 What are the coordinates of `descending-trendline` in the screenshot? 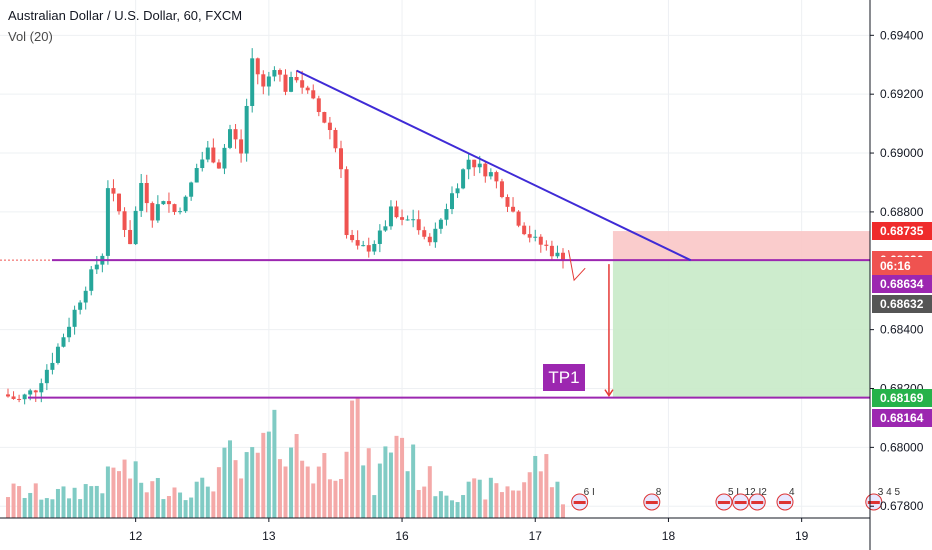 It's located at (494, 165).